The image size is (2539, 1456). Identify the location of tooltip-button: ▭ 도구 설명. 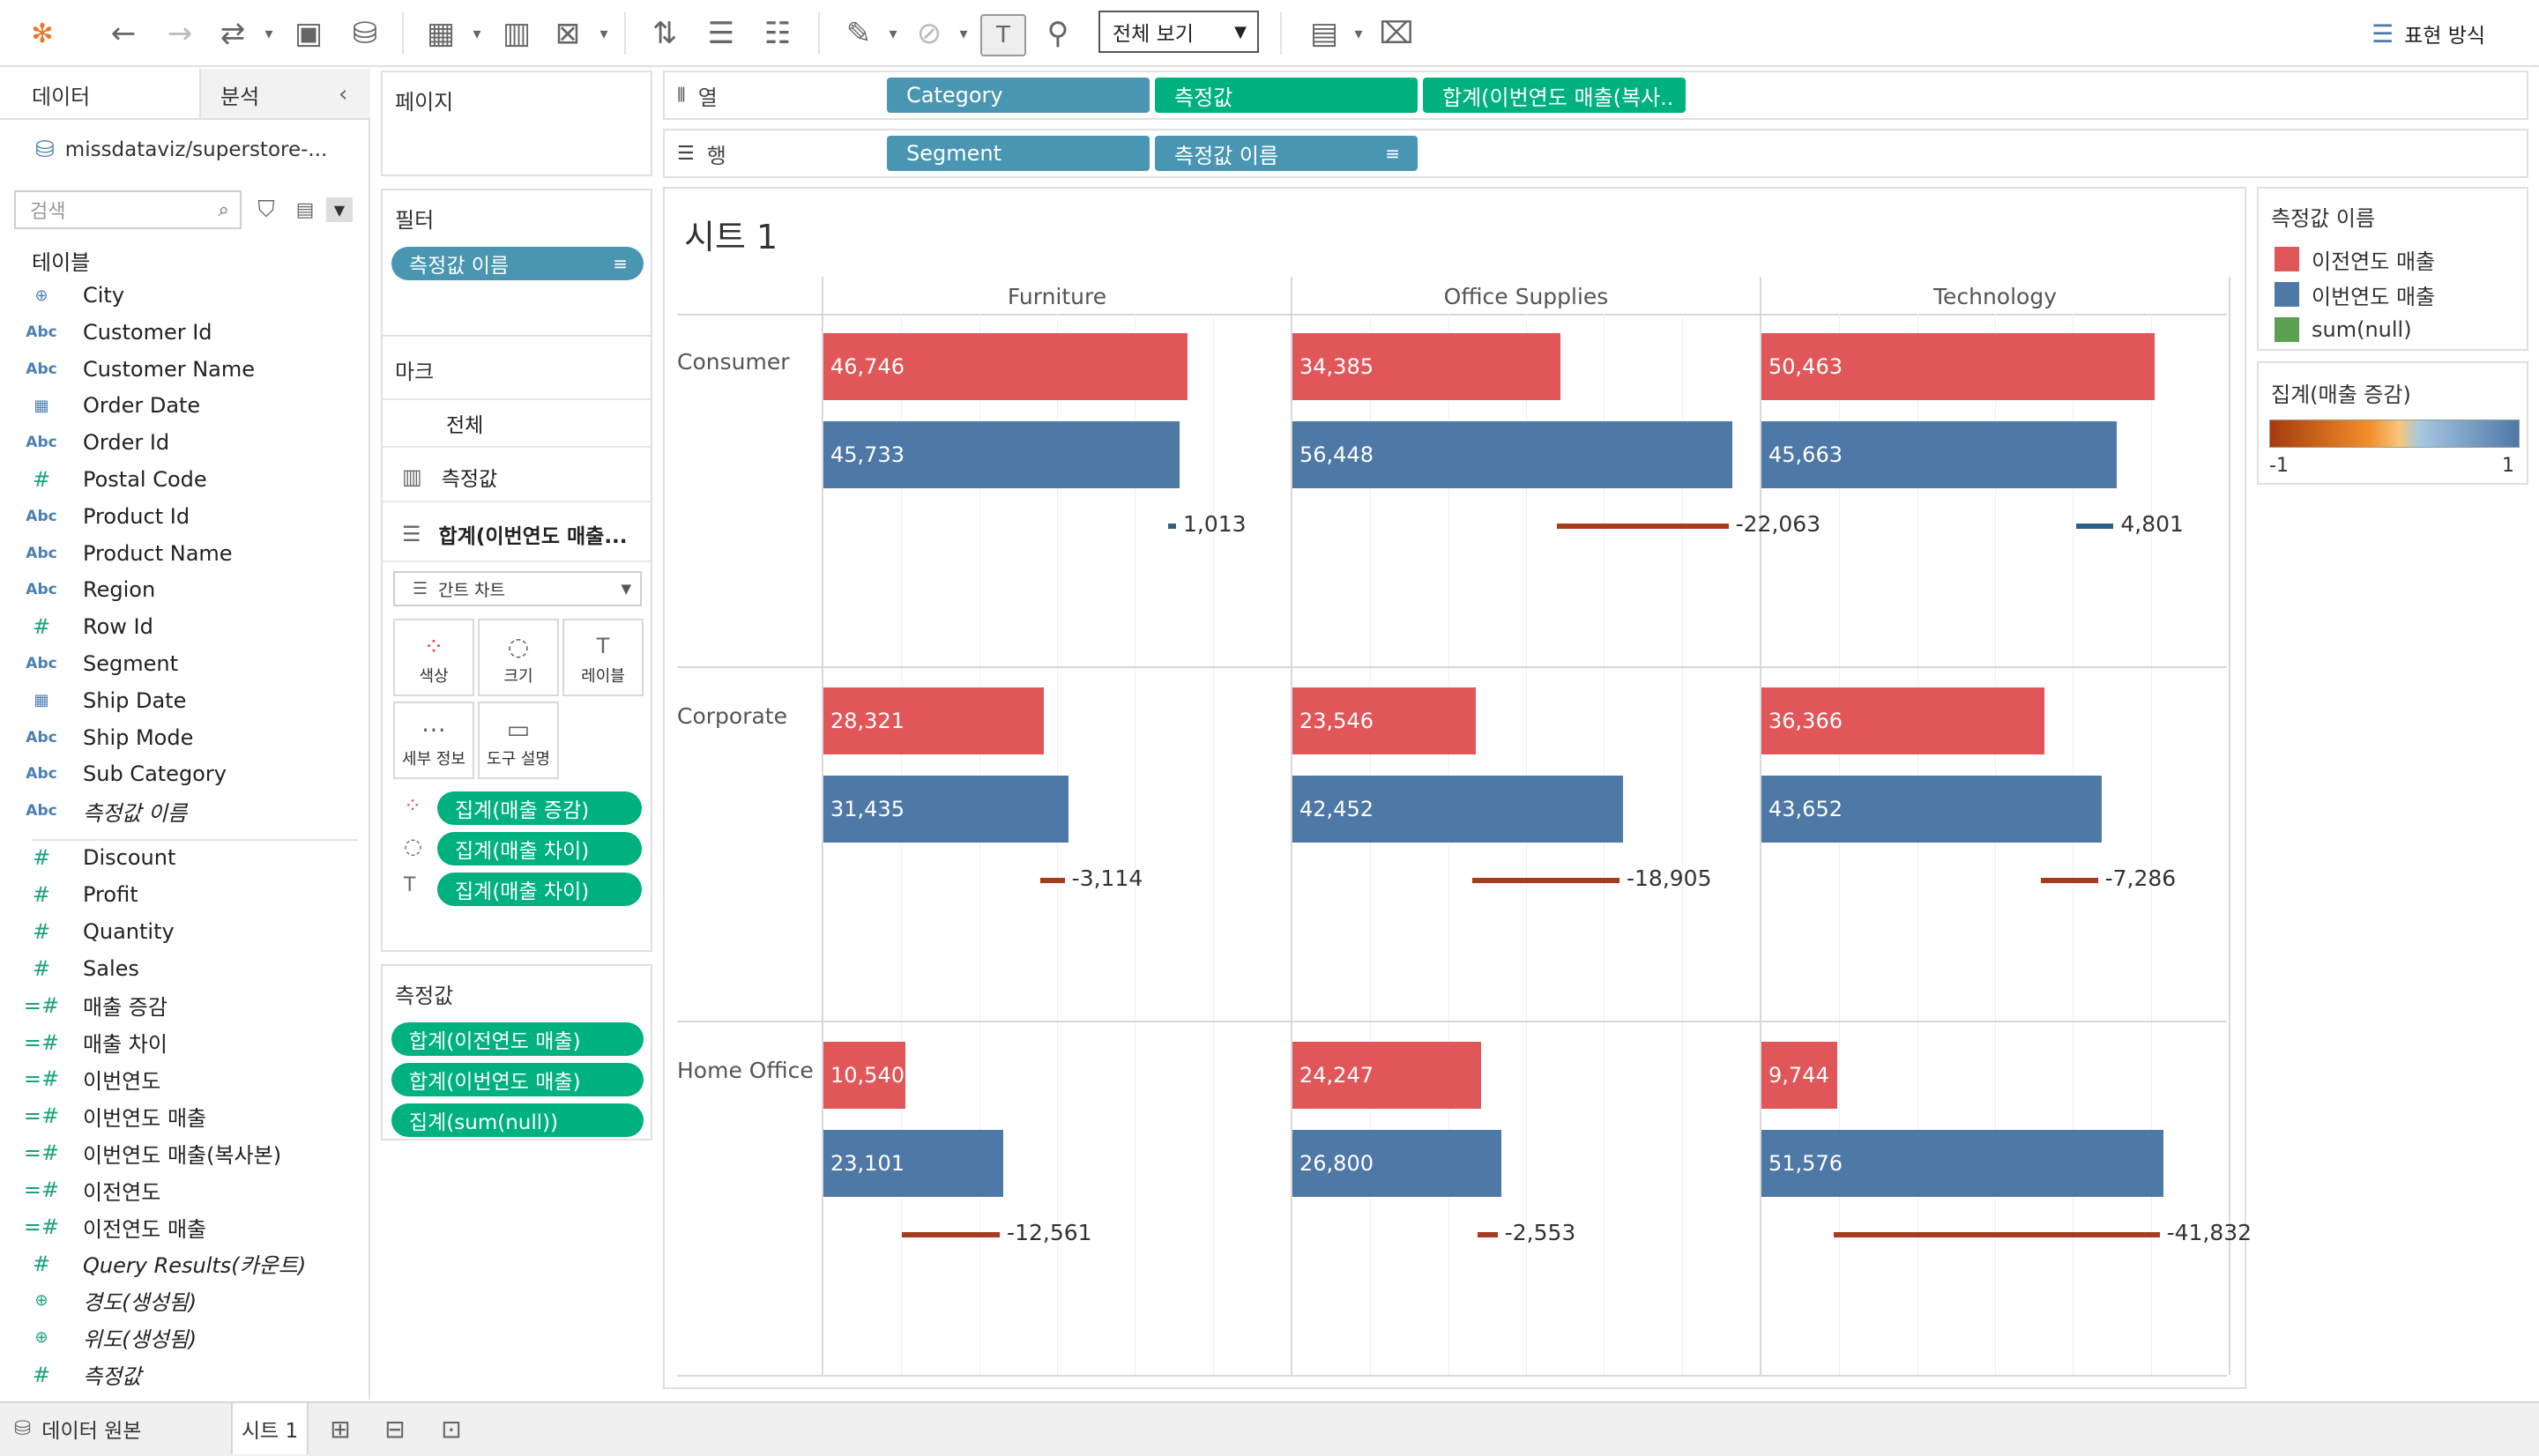
(518, 740).